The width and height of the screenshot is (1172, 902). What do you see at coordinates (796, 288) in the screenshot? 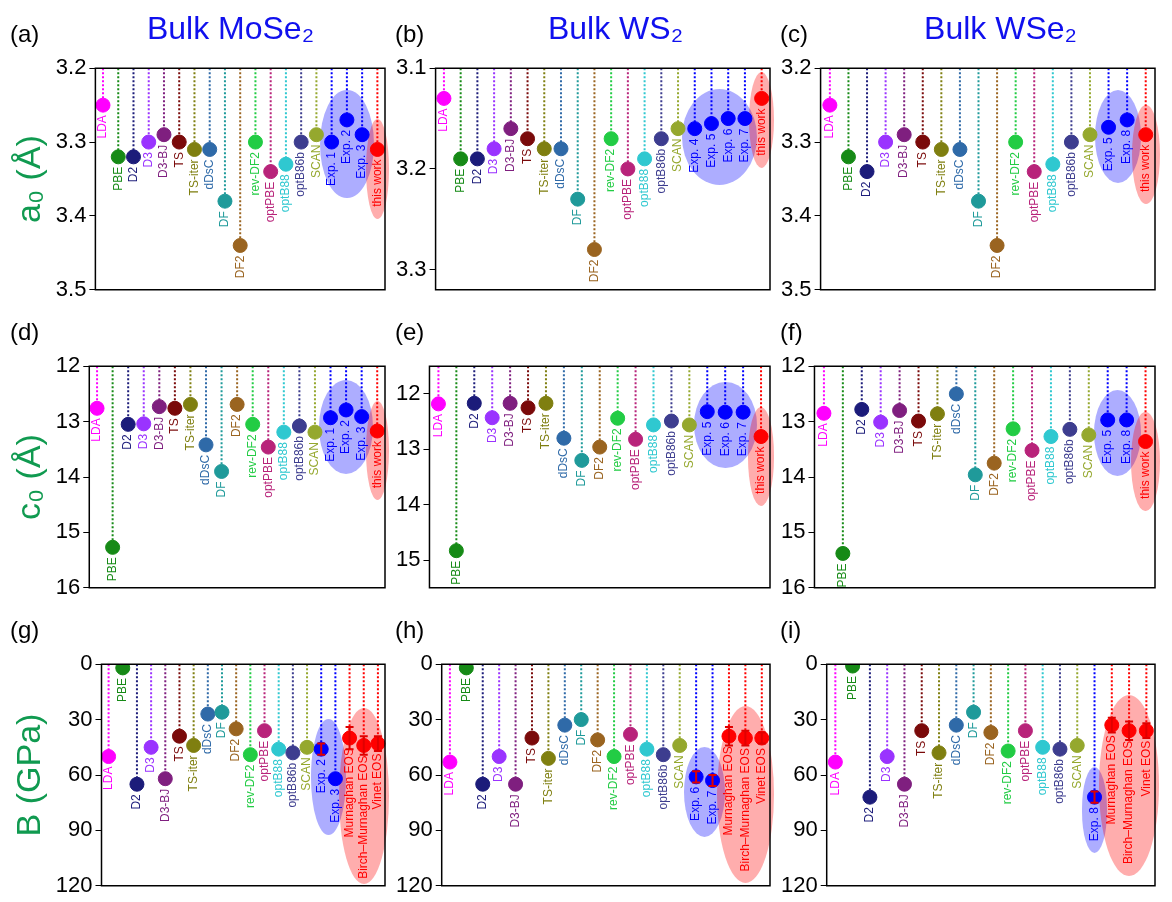
I see `y-tick-label: 3.5` at bounding box center [796, 288].